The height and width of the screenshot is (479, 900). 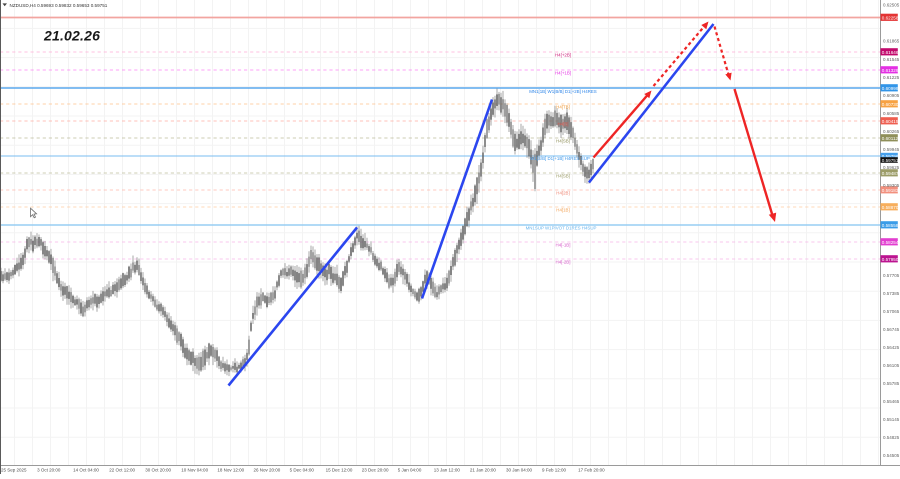 I want to click on svg-text: H4[+1B], so click(x=563, y=72).